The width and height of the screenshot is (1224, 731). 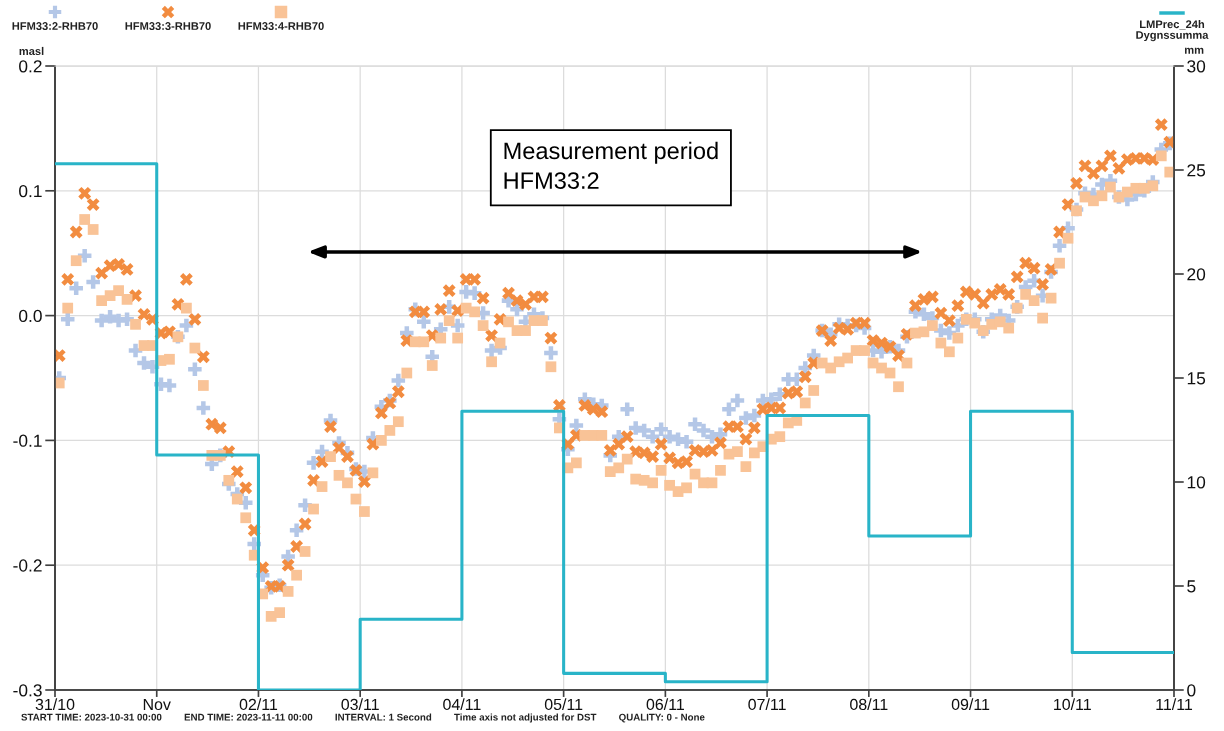 I want to click on text: END TIME: 2023-11-11 00:00, so click(x=248, y=717).